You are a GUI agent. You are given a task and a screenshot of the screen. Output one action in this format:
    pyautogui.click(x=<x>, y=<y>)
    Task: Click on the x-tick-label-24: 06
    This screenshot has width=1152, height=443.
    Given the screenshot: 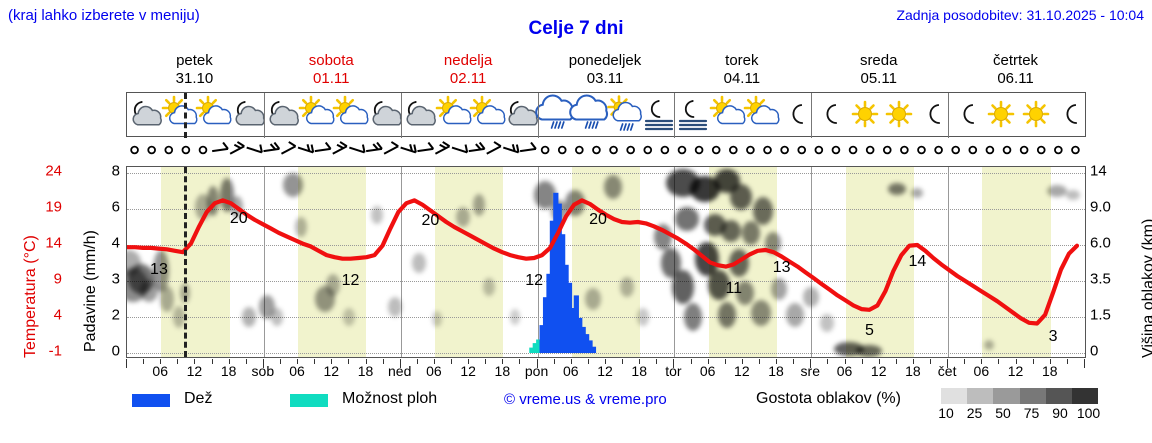 What is the action you would take?
    pyautogui.click(x=981, y=371)
    